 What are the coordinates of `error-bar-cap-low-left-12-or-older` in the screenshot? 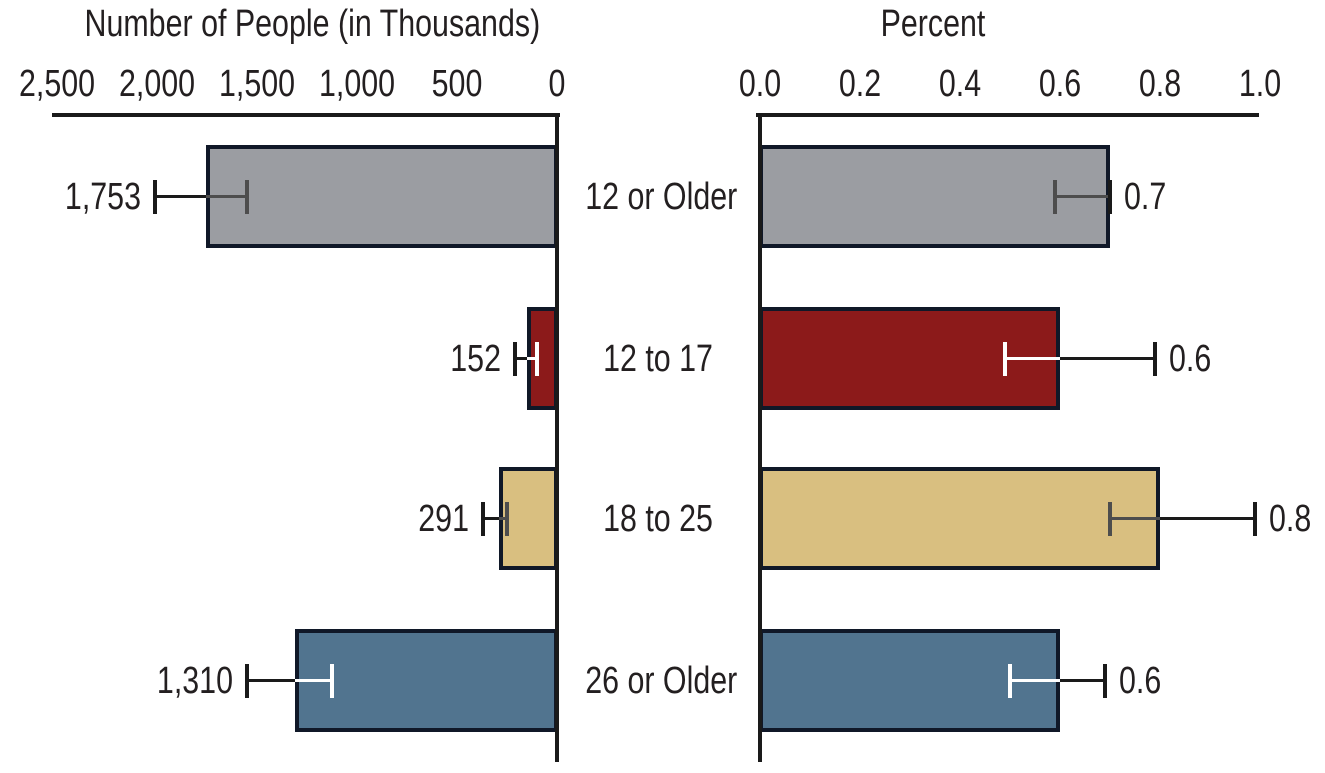 It's located at (247, 196).